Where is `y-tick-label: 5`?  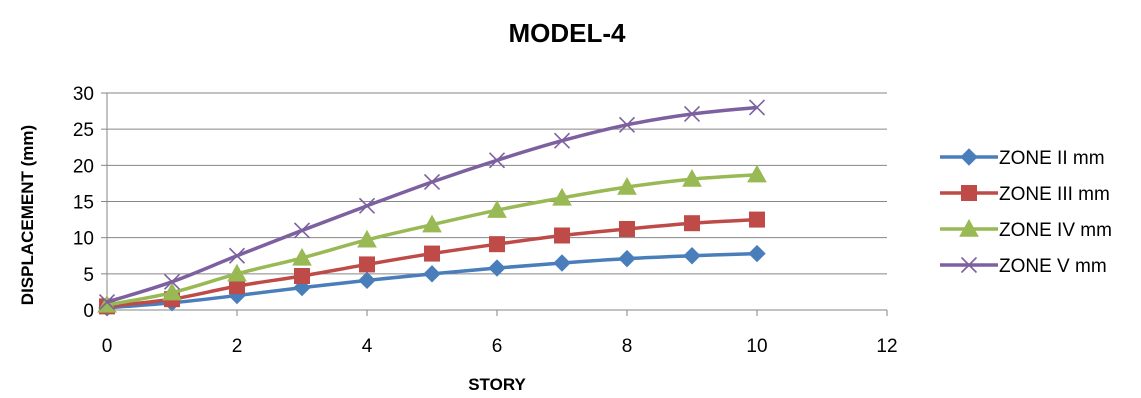 y-tick-label: 5 is located at coordinates (88, 275).